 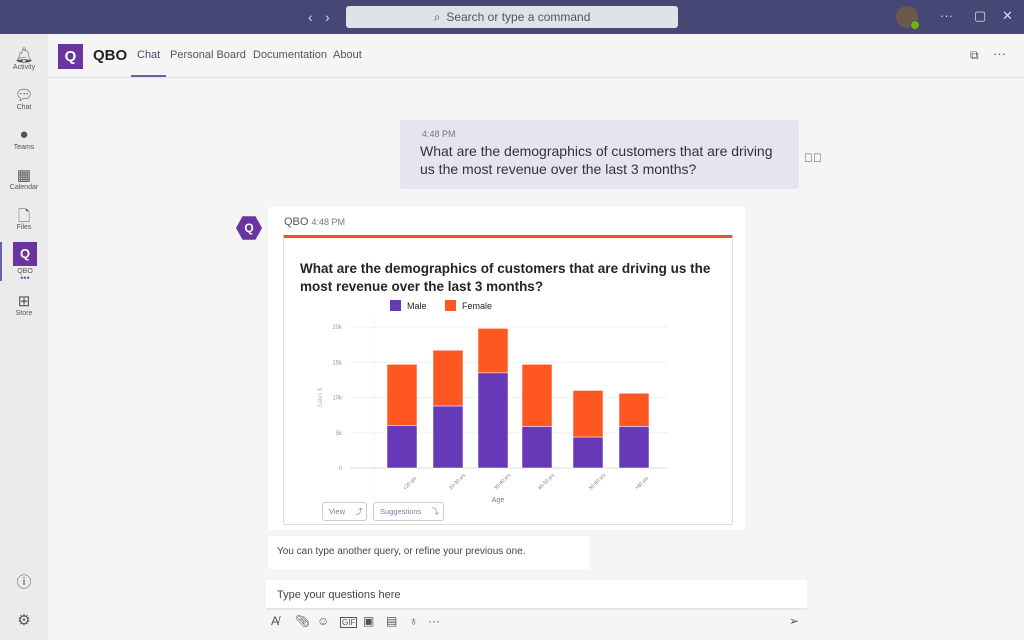 I want to click on rail-item-files: 🗋 Files, so click(x=24, y=218).